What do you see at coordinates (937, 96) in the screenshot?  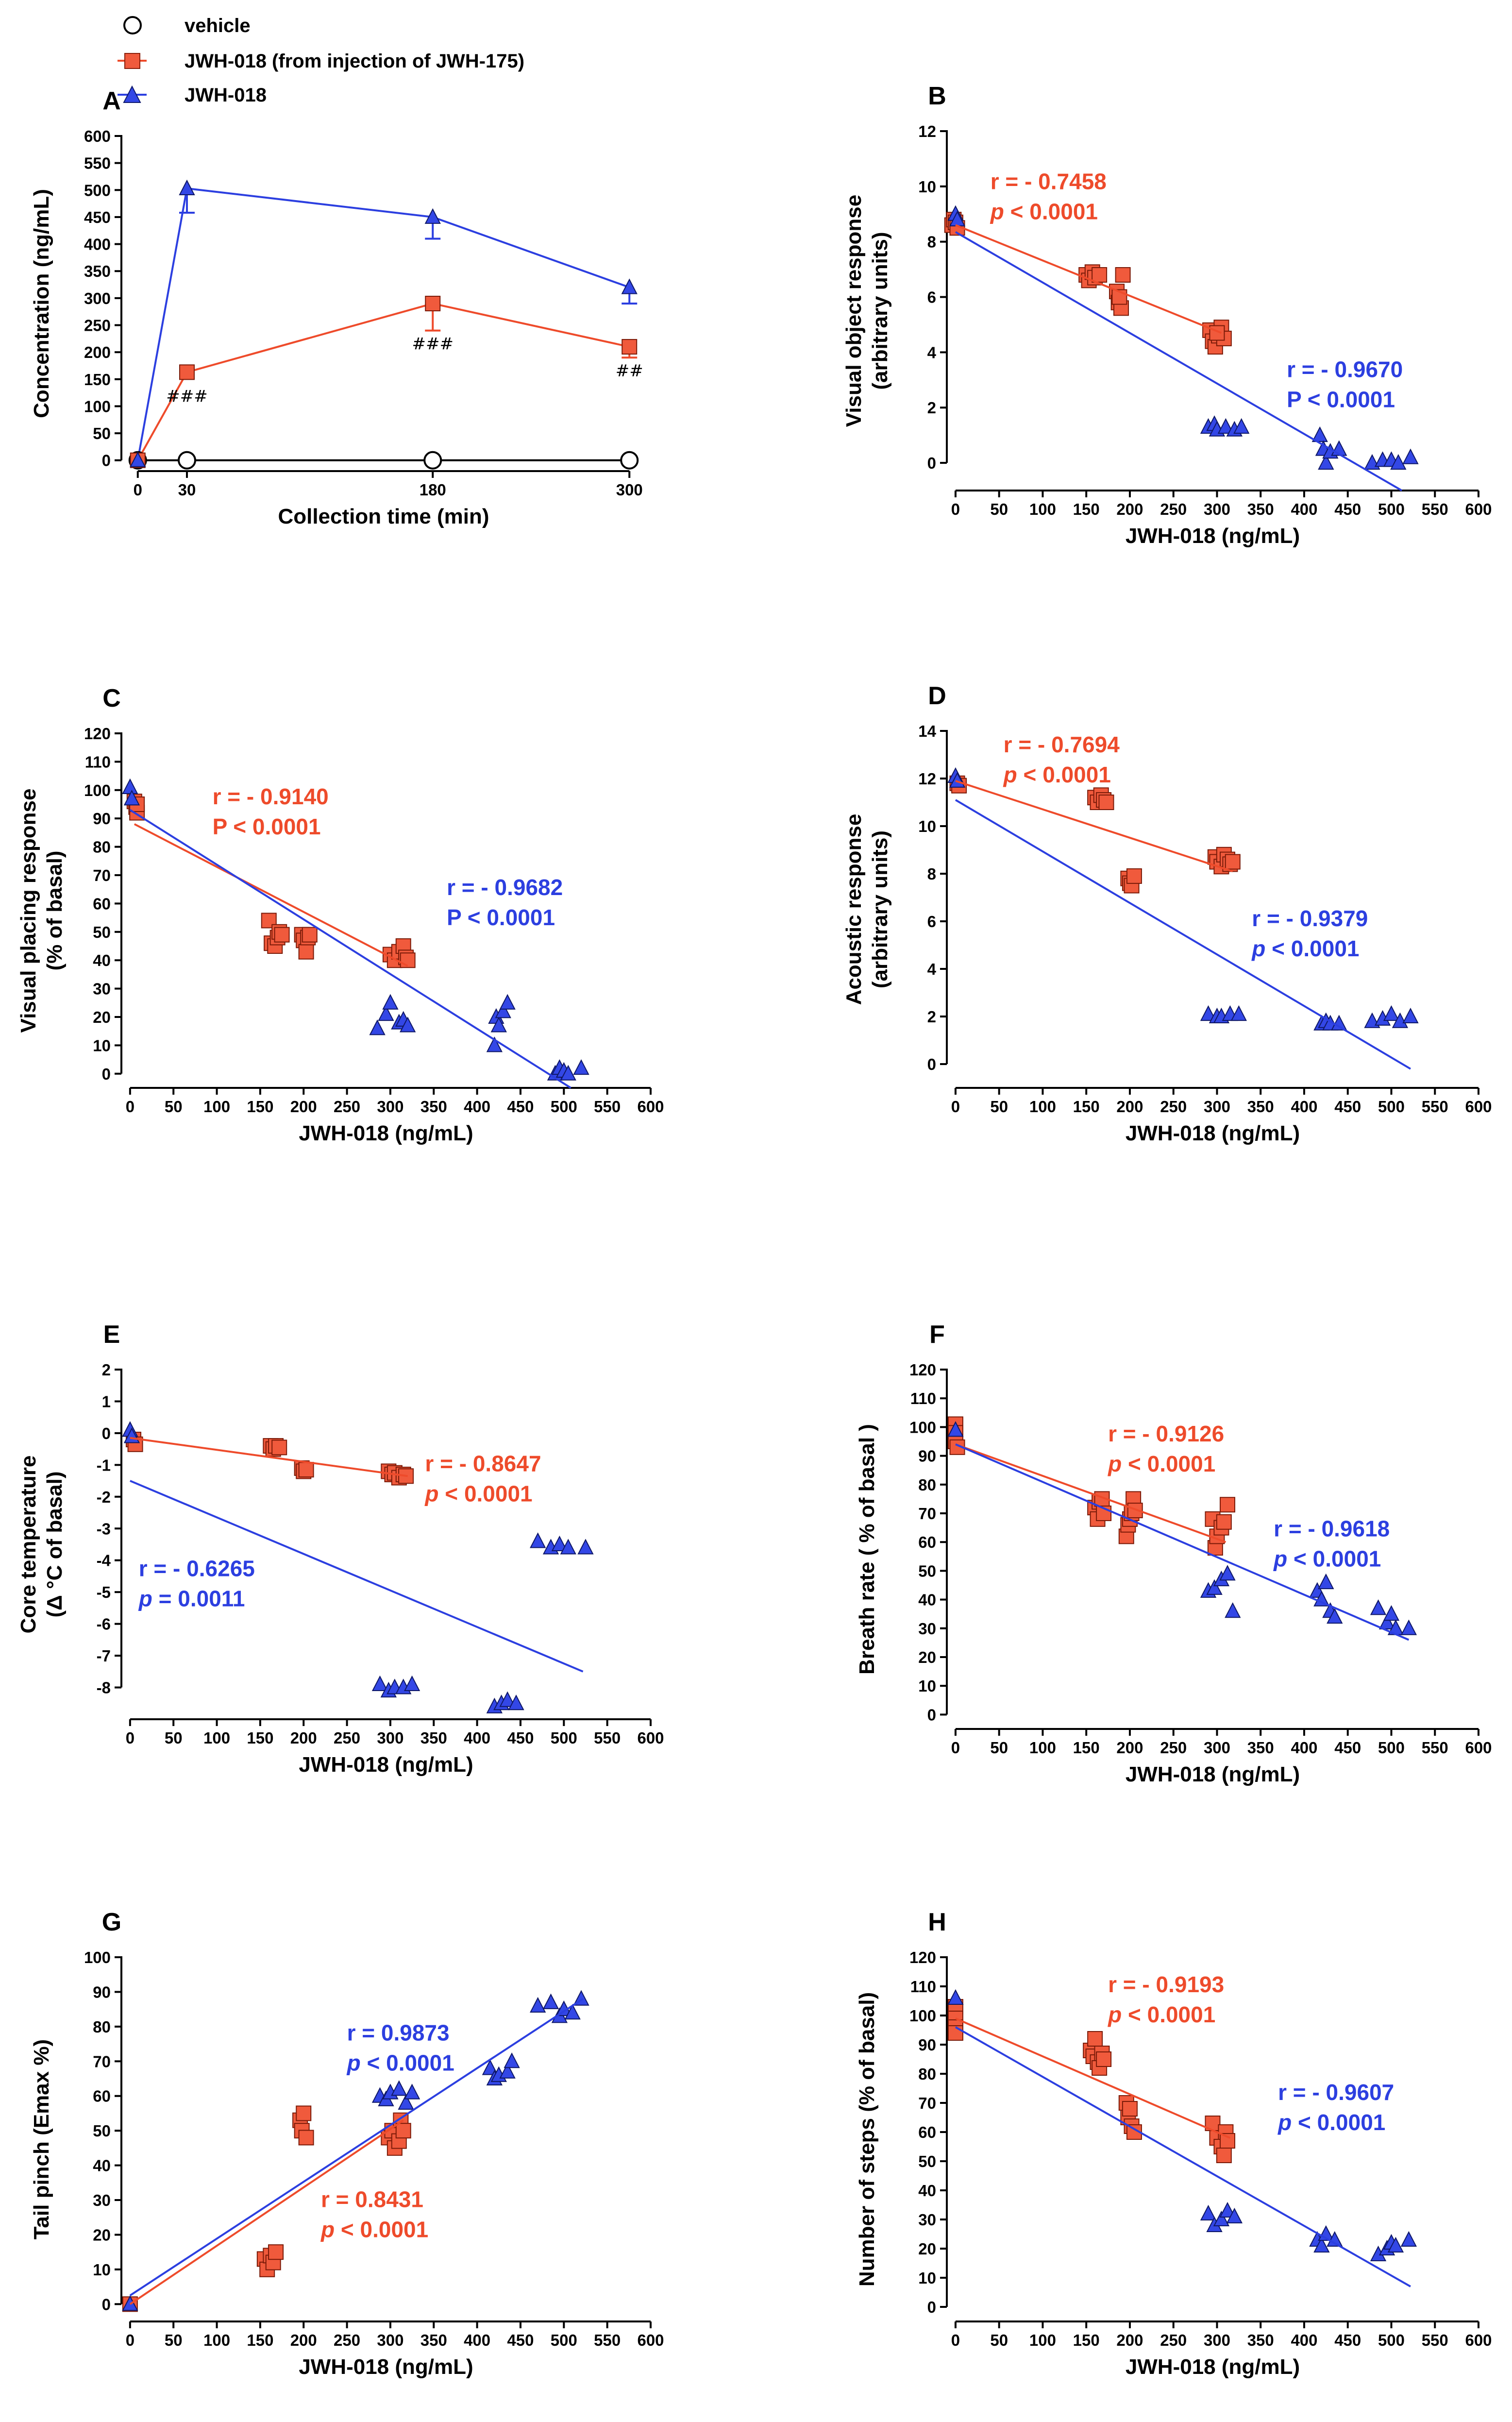 I see `panel-letter: B` at bounding box center [937, 96].